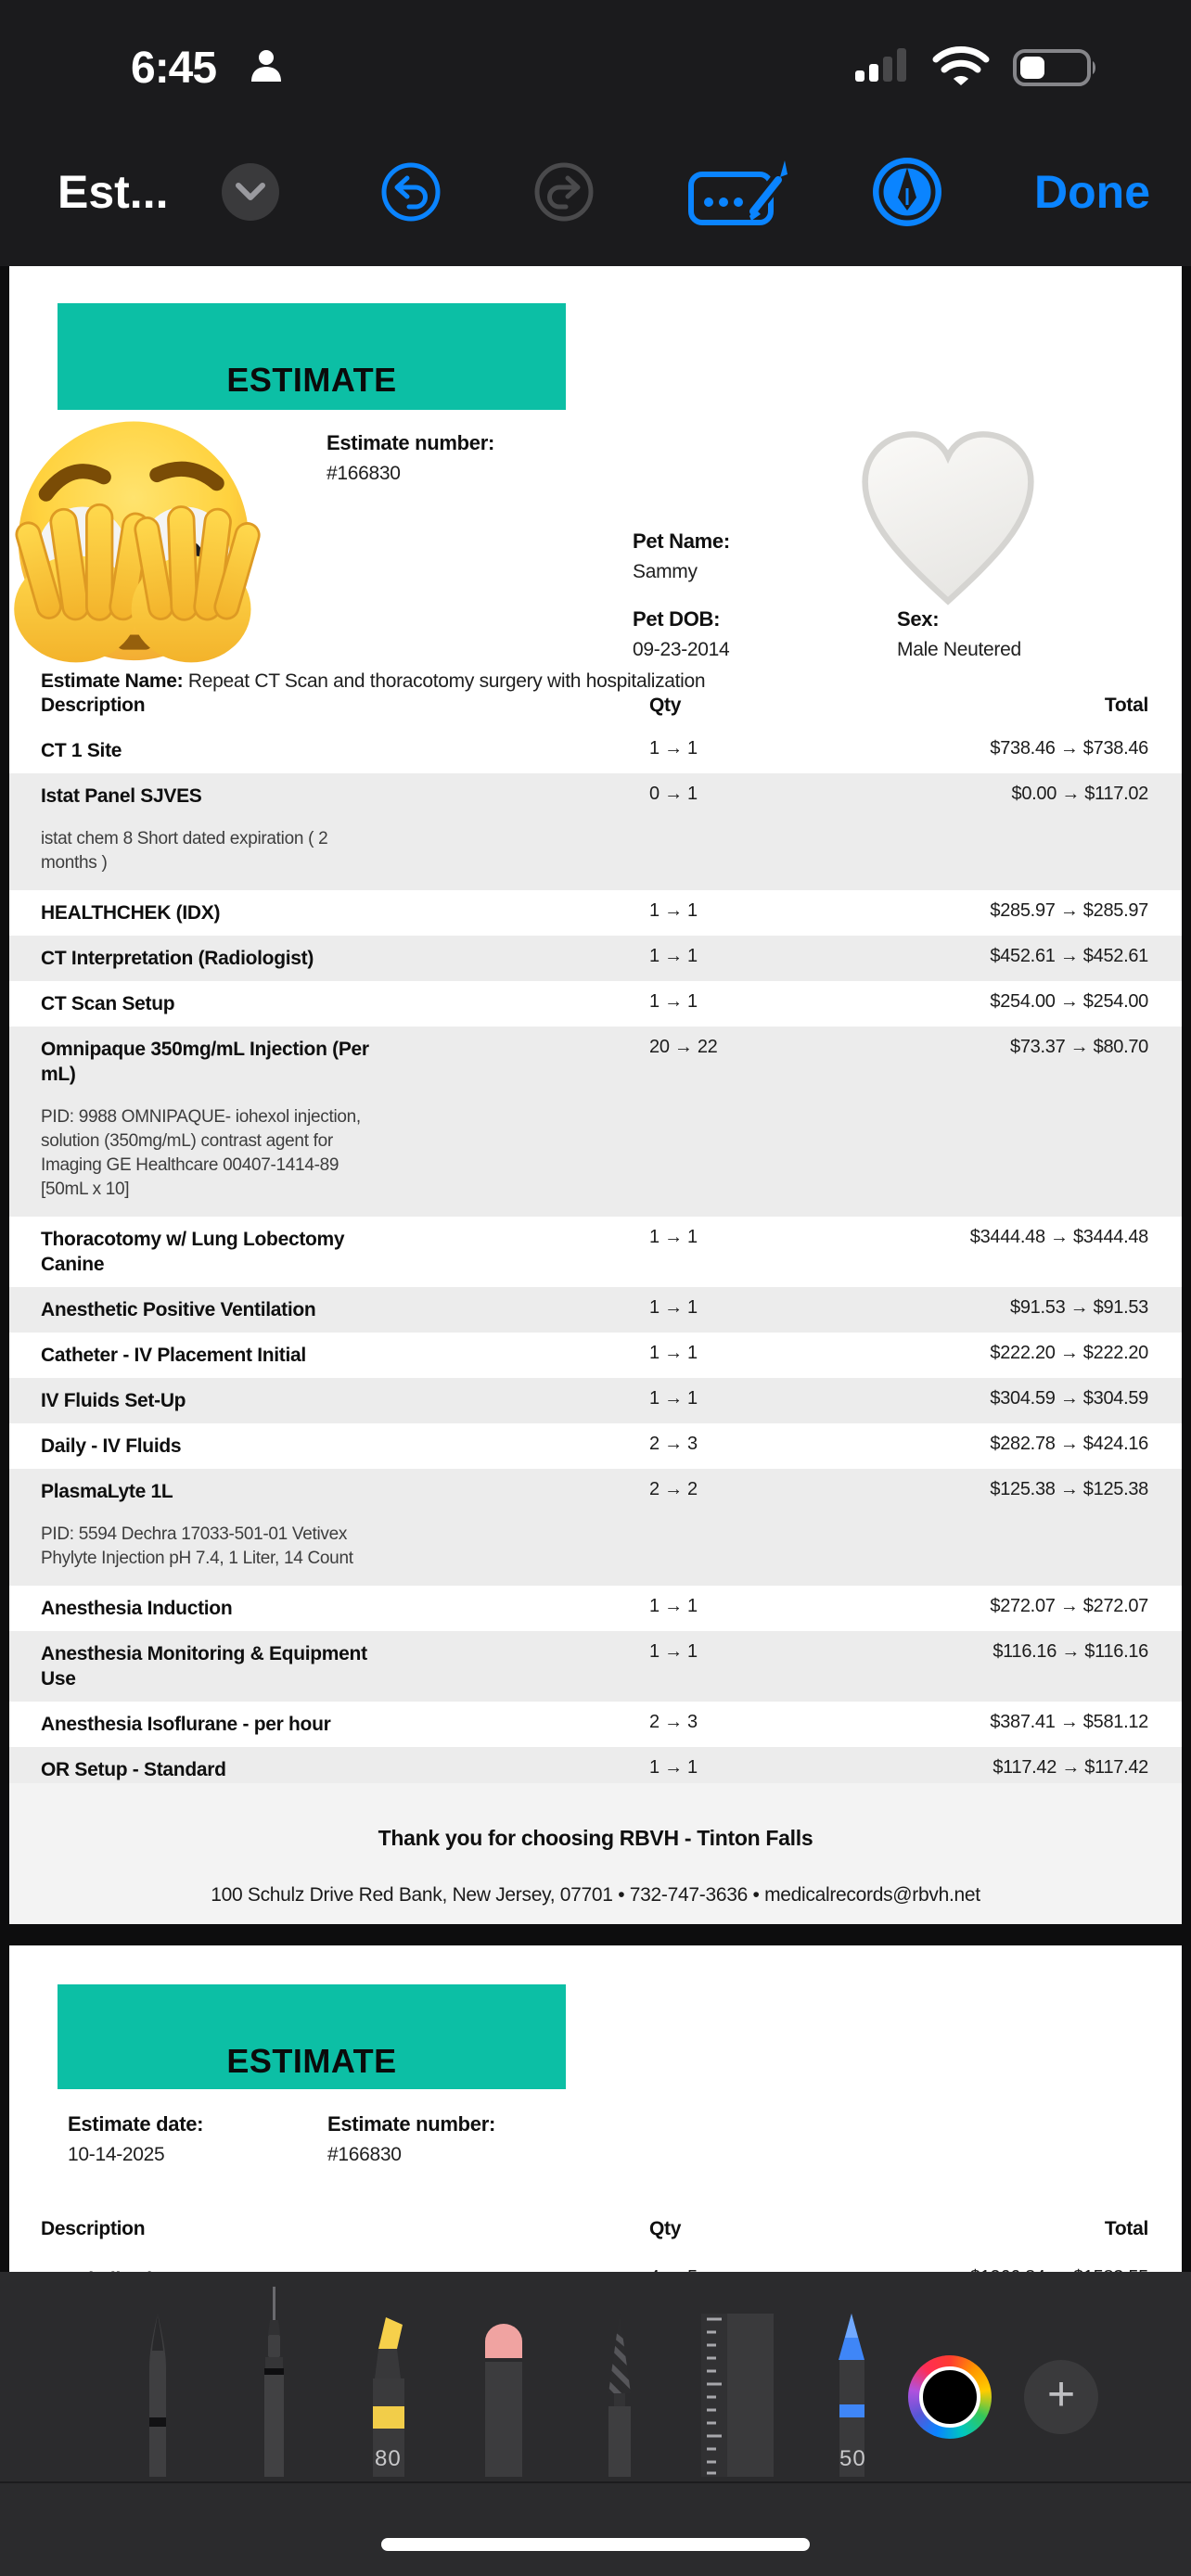 The height and width of the screenshot is (2576, 1191). I want to click on row-qty: 0 → 1, so click(673, 794).